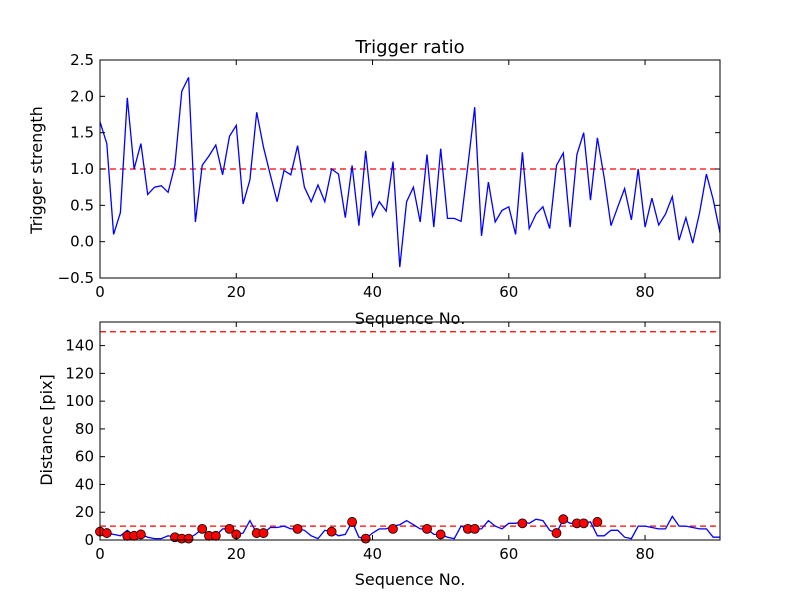 The width and height of the screenshot is (800, 600). I want to click on y-tick-label: 2.5, so click(82, 60).